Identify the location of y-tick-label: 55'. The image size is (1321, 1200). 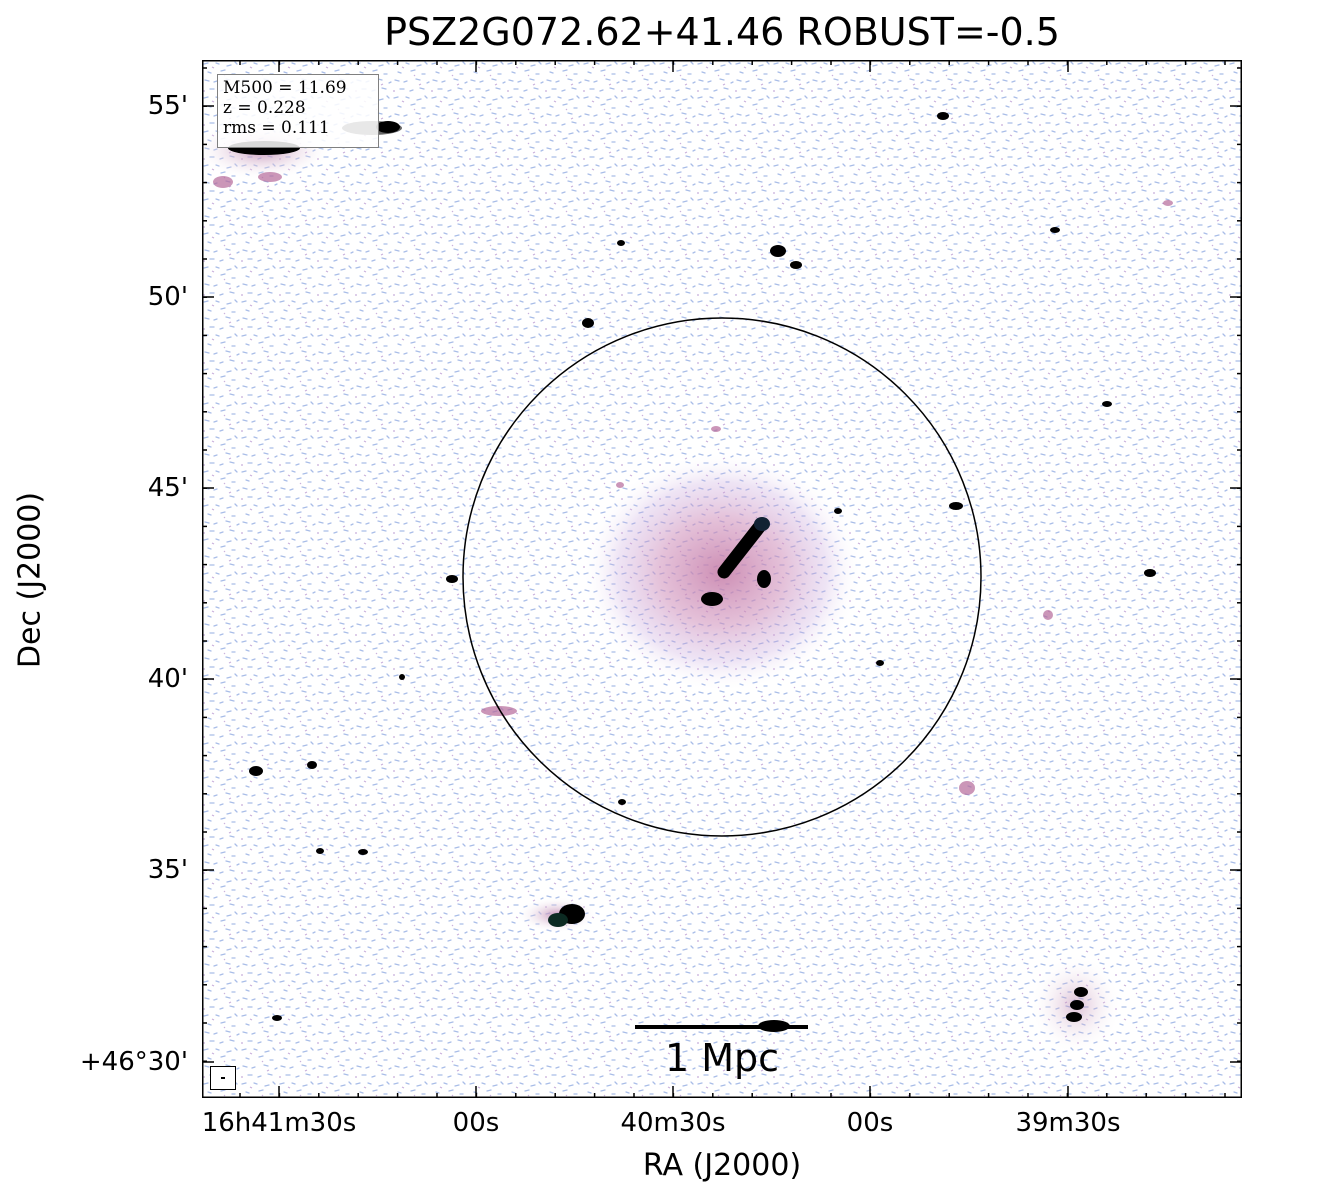
(167, 106).